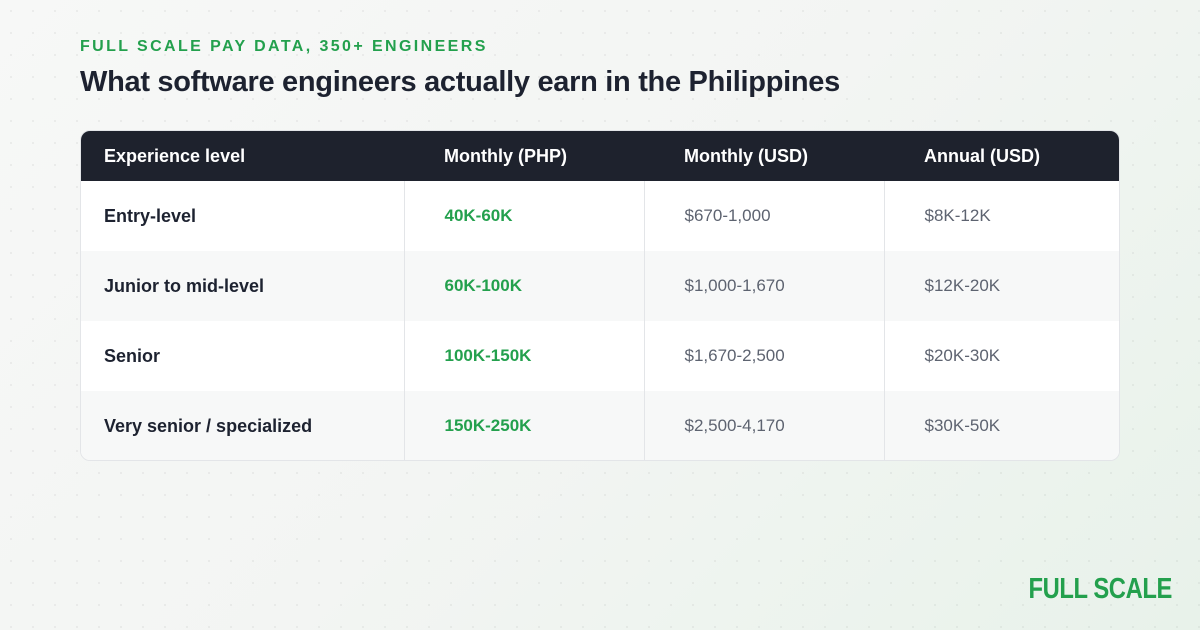  Describe the element at coordinates (175, 155) in the screenshot. I see `column-header-experience: Experience level` at that location.